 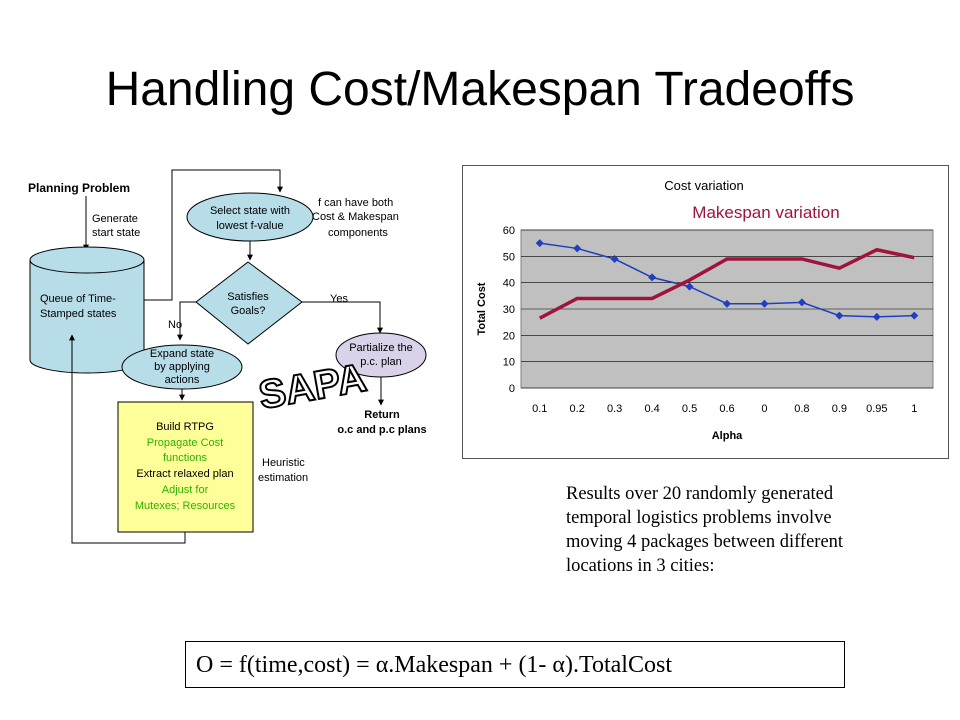 I want to click on x-tick-label: 0.95, so click(x=876, y=409).